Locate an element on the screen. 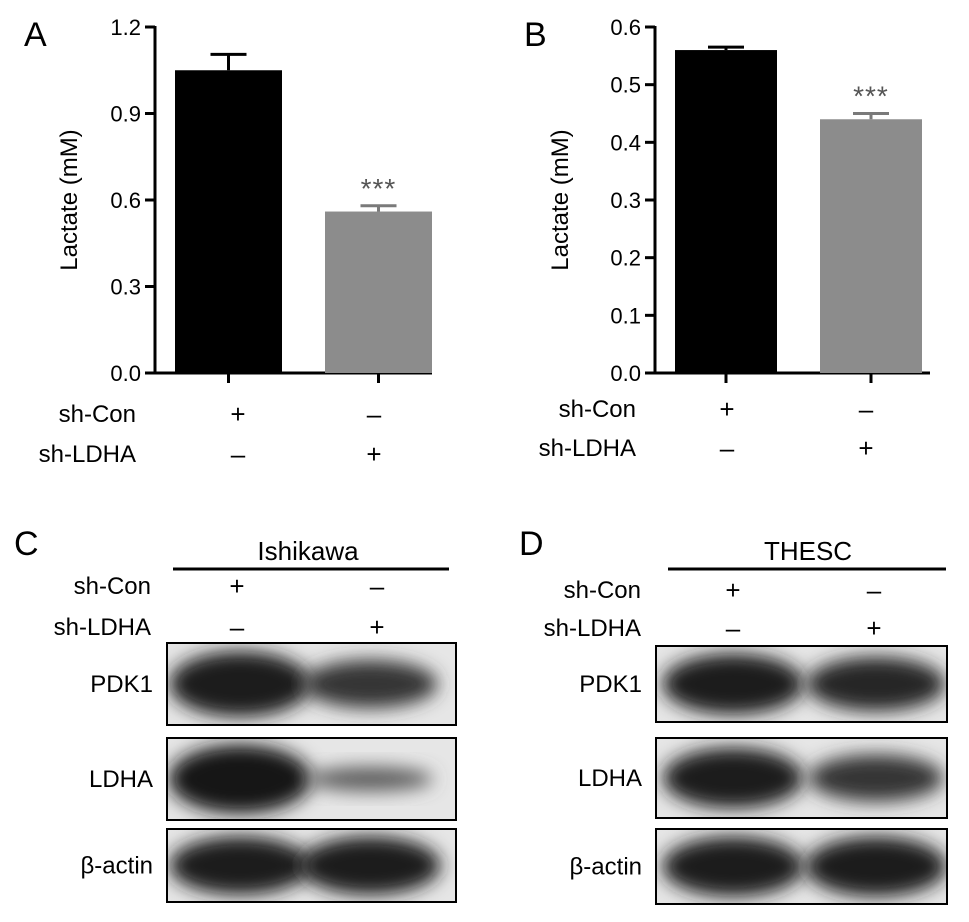  y-tick-label: 0.4 is located at coordinates (625, 142).